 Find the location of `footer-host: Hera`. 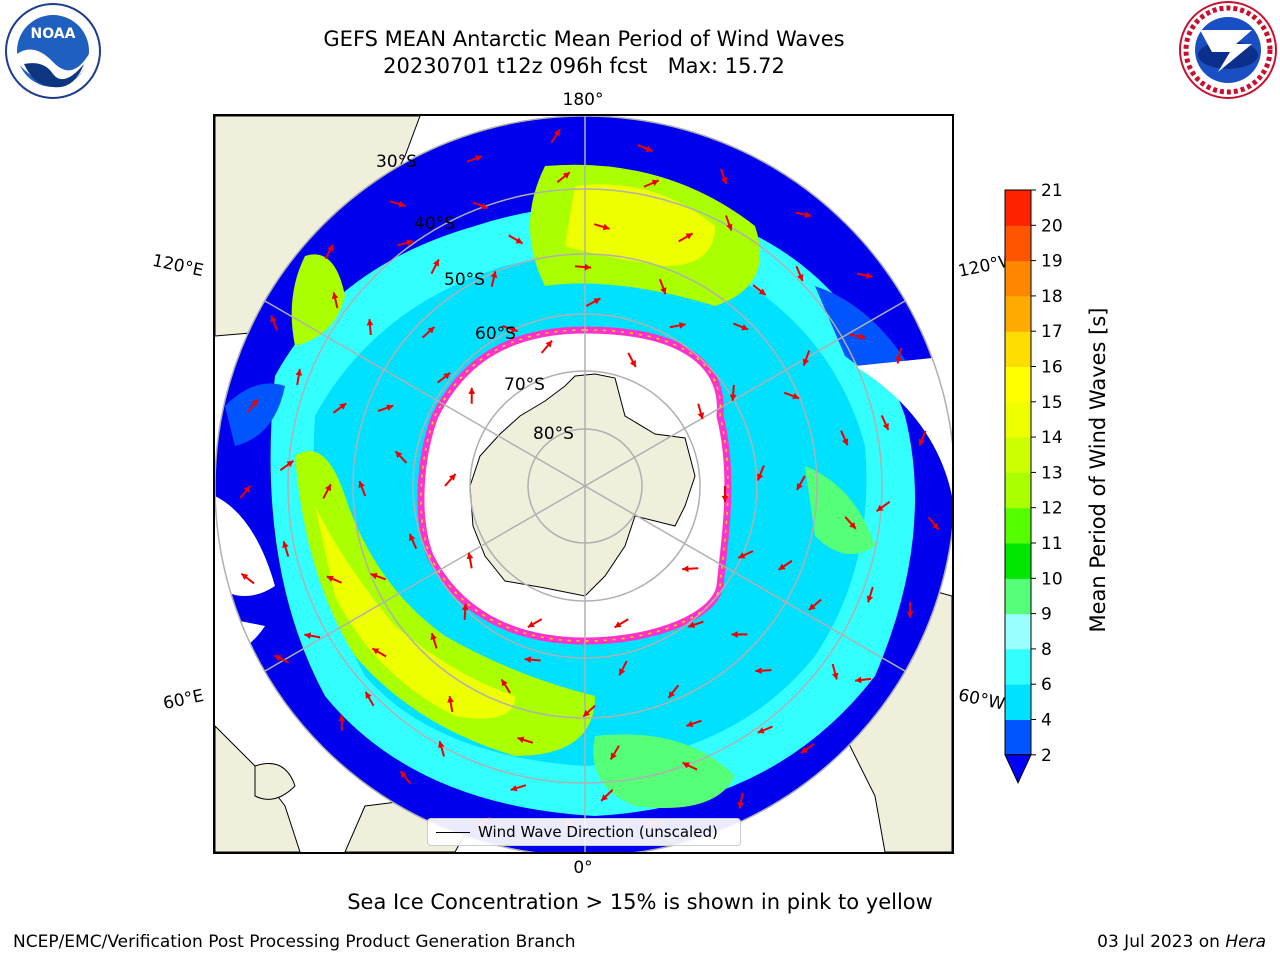

footer-host: Hera is located at coordinates (1245, 942).